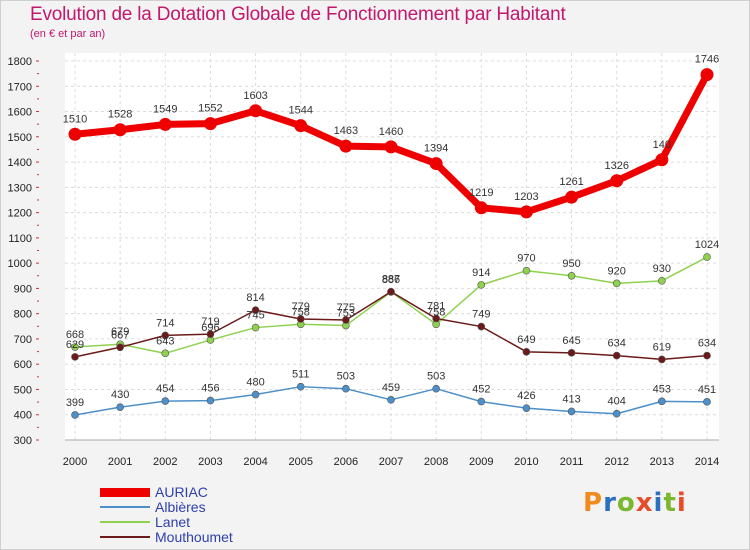  What do you see at coordinates (210, 389) in the screenshot?
I see `data-label: 456` at bounding box center [210, 389].